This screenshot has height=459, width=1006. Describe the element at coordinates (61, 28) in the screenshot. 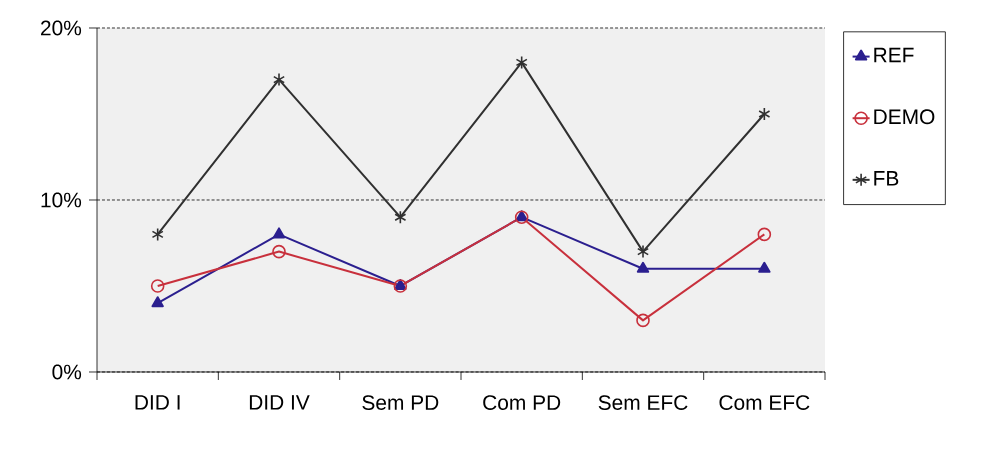

I see `y-tick-label: 20%` at that location.